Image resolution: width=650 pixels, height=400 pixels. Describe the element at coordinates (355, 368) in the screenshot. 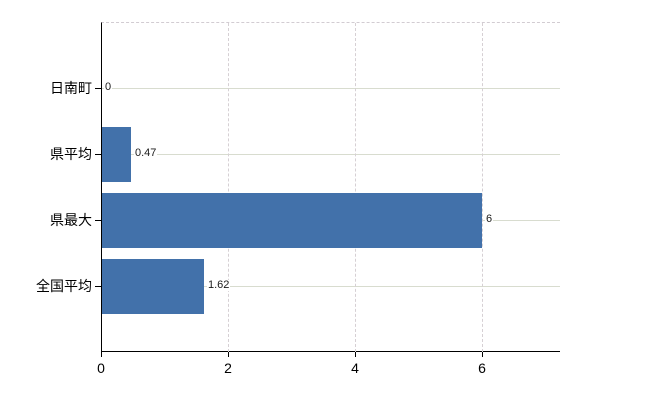

I see `x-tick-label: 4` at that location.